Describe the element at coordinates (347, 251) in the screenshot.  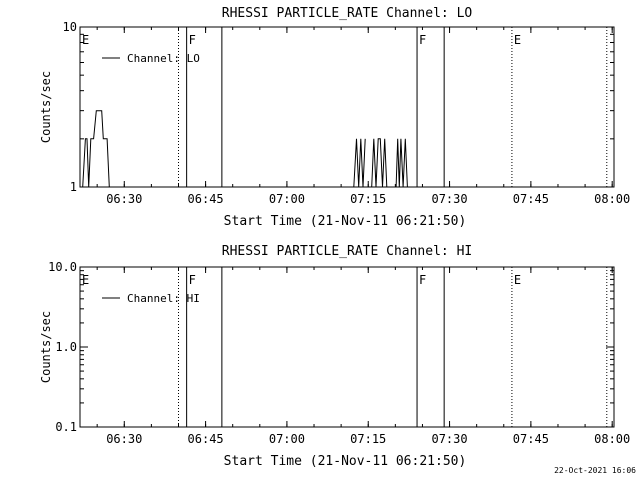
I see `chart-title: RHESSI PARTICLE_RATE Channel: HI` at that location.